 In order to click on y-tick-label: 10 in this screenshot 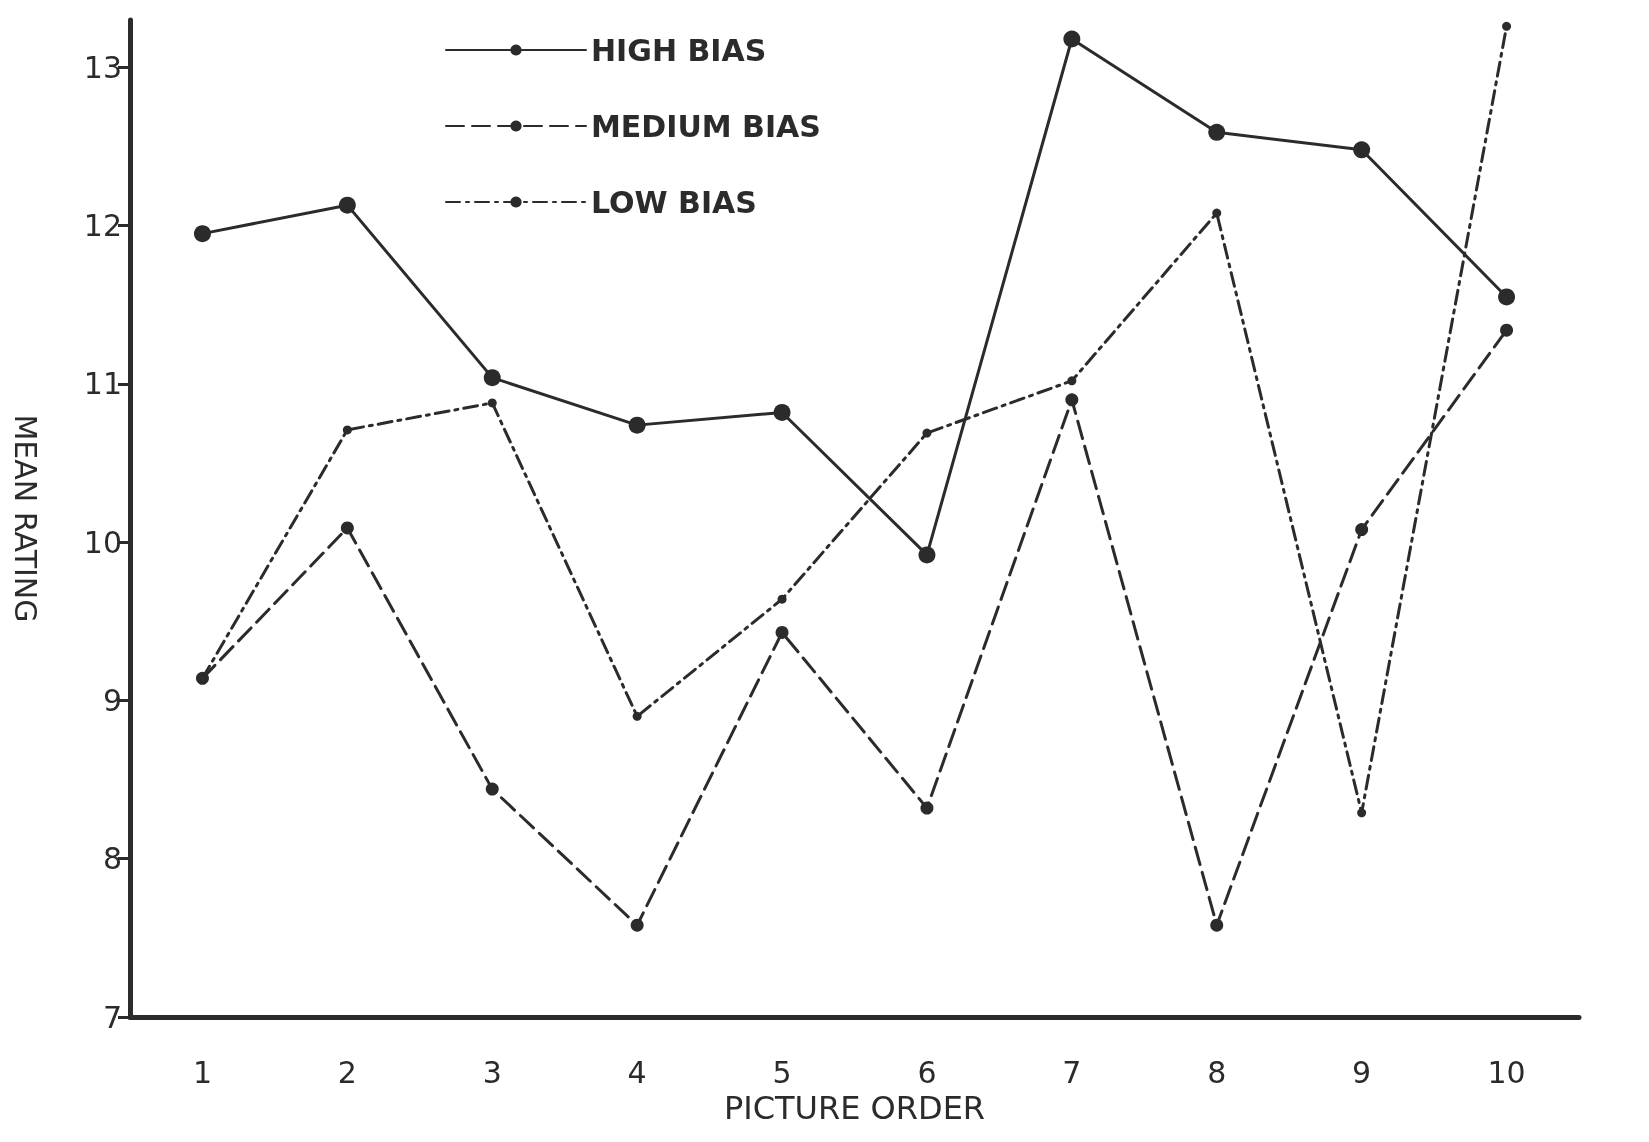, I will do `click(102, 542)`.